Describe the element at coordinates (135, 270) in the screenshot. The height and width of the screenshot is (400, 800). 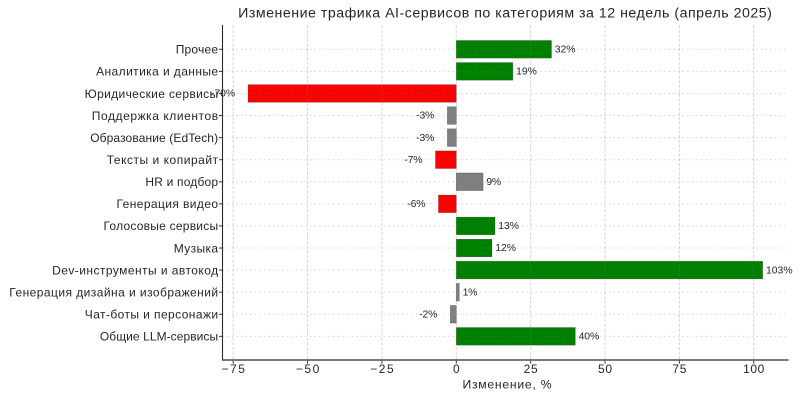
I see `svg-text: Dev-инструменты и автокод` at that location.